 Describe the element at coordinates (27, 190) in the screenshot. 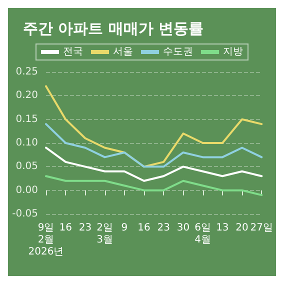

I see `y-tick-label: 0.00` at that location.